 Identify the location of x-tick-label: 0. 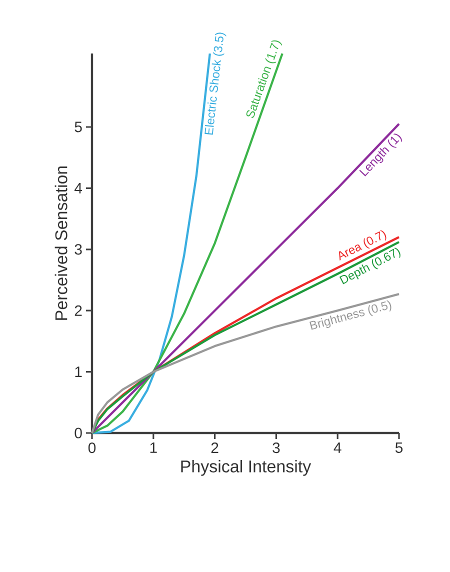
(92, 448).